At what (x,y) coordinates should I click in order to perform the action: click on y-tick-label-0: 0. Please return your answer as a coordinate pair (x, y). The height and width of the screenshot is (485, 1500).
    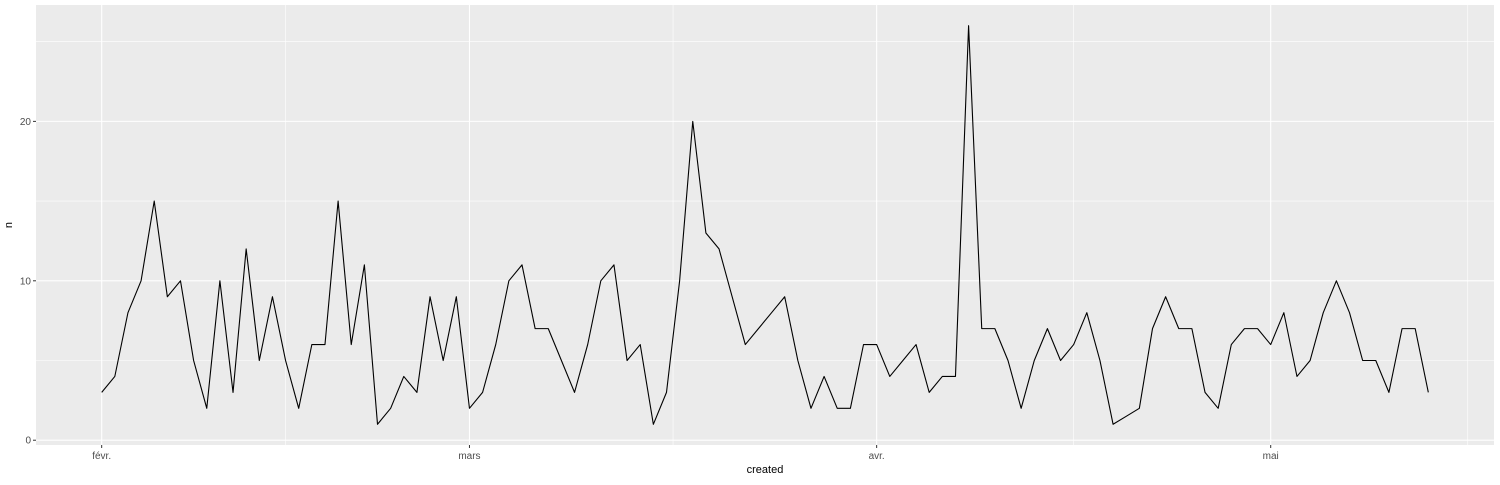
    Looking at the image, I should click on (28, 441).